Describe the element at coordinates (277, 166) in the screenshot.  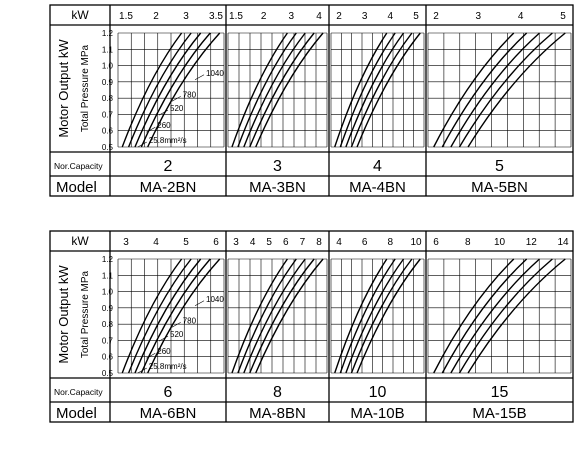
I see `capacity-value: 3` at that location.